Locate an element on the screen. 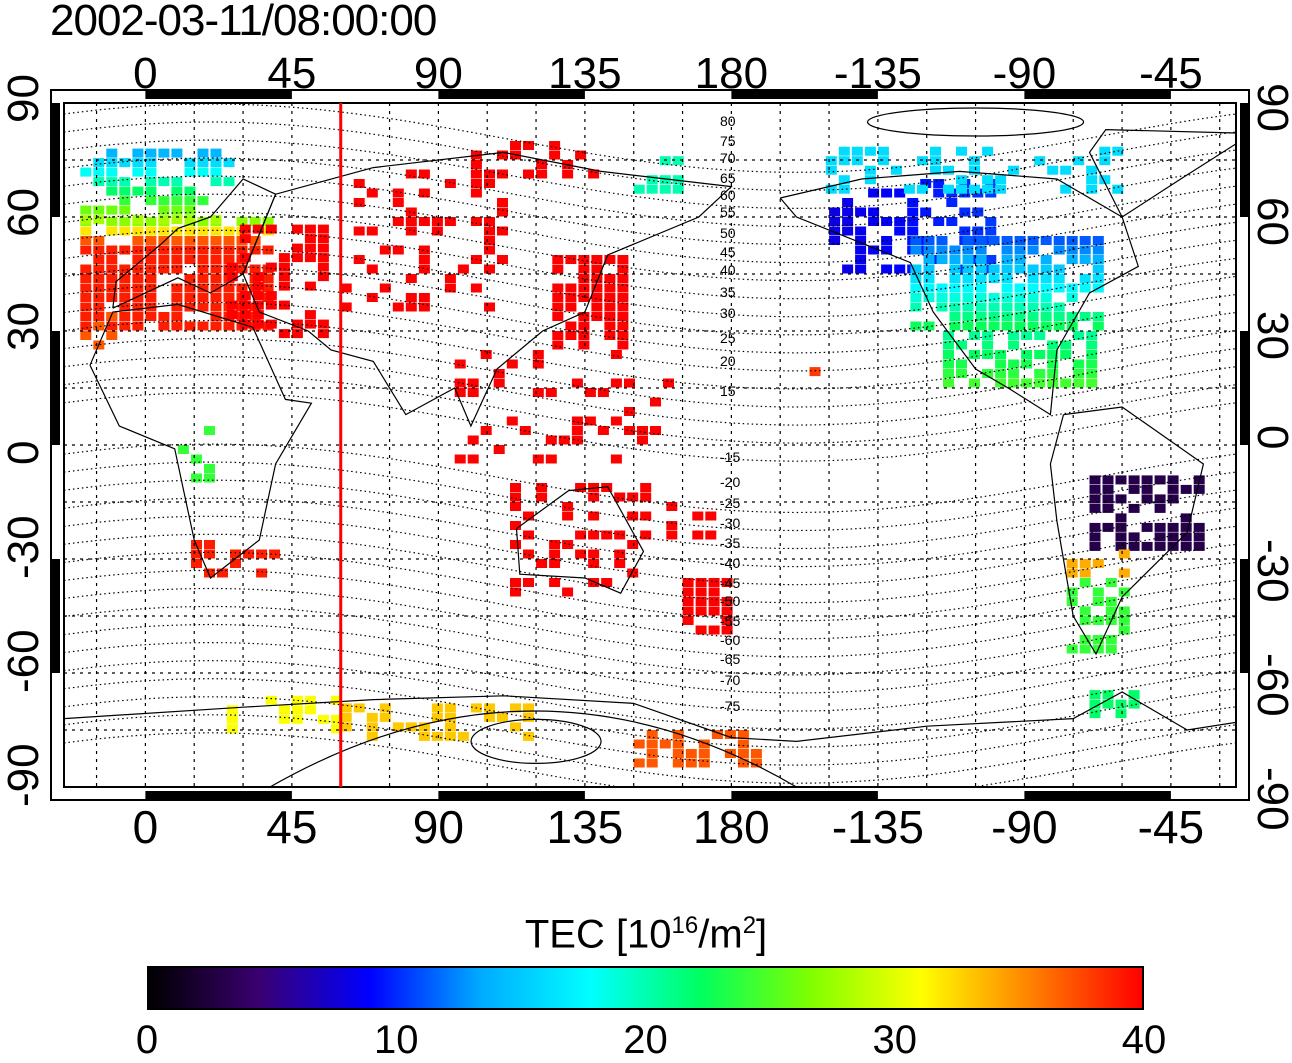  contour-label: -35 is located at coordinates (730, 543).